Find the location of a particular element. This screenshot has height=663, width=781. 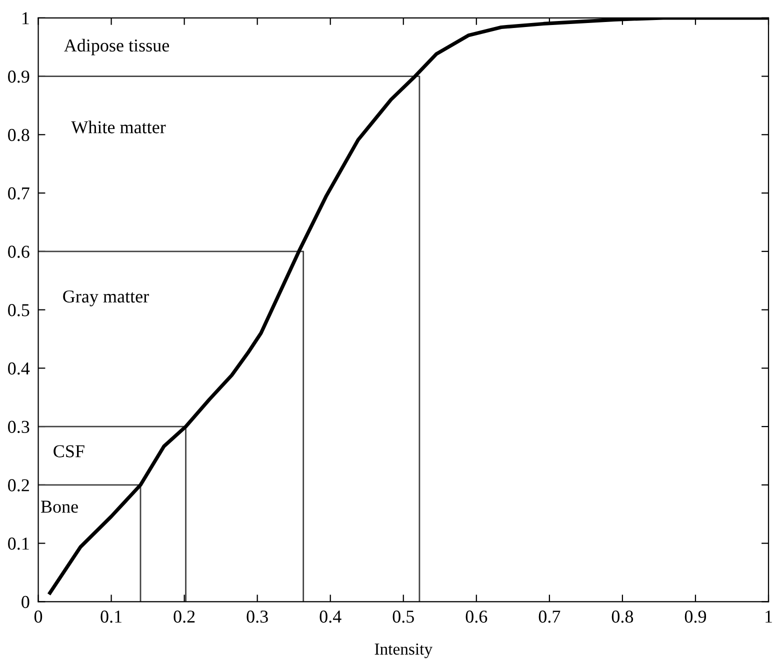

annotation: White matter is located at coordinates (118, 127).